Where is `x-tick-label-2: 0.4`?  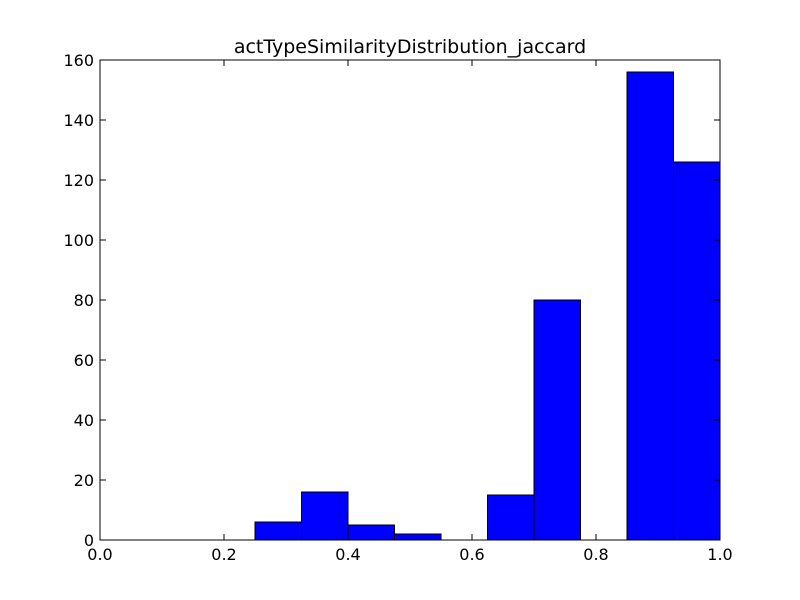 x-tick-label-2: 0.4 is located at coordinates (347, 554).